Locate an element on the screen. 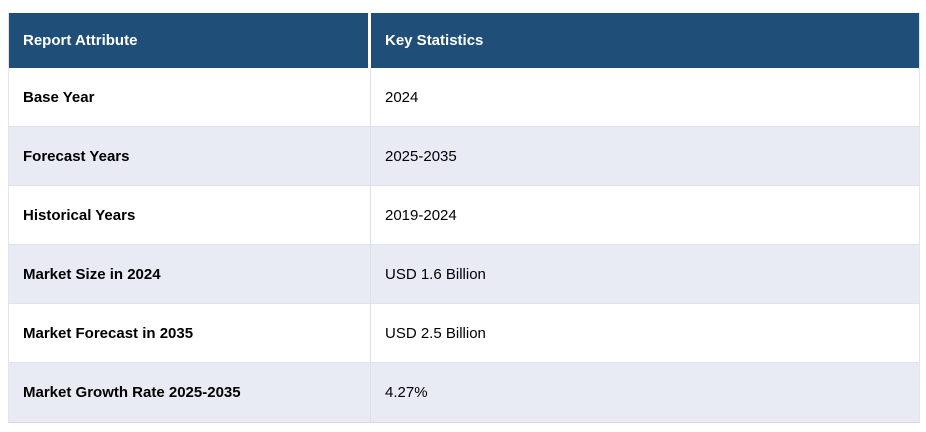 Image resolution: width=926 pixels, height=432 pixels. row-attribute: Historical Years is located at coordinates (190, 215).